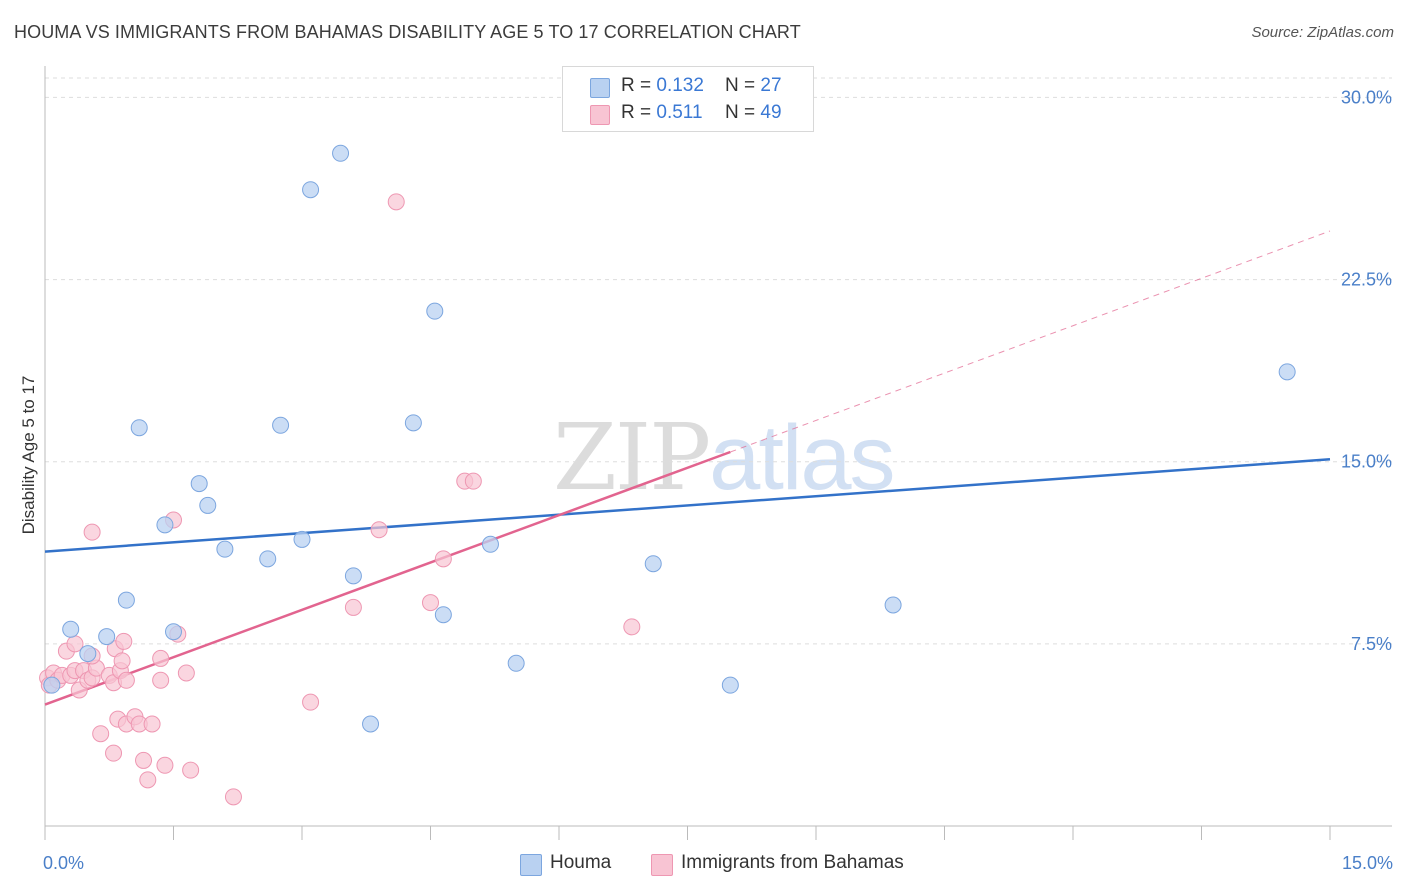  What do you see at coordinates (1371, 644) in the screenshot?
I see `y-tick-label: 7.5%` at bounding box center [1371, 644].